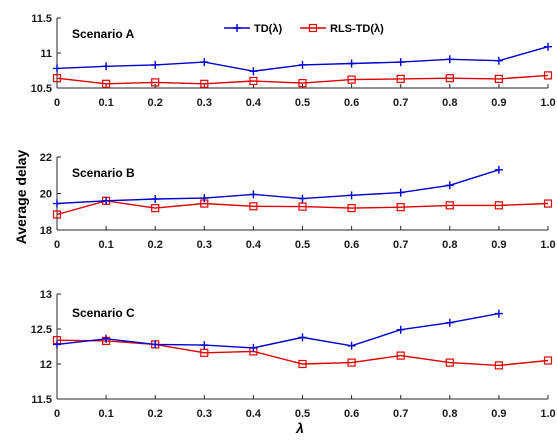 The height and width of the screenshot is (444, 557). I want to click on y-tick-label: 22, so click(46, 158).